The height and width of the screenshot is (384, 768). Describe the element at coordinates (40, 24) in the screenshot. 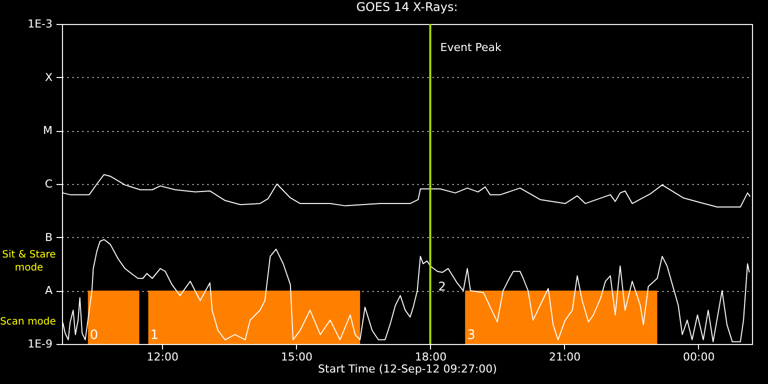

I see `y-tick-label: 1E-3` at that location.